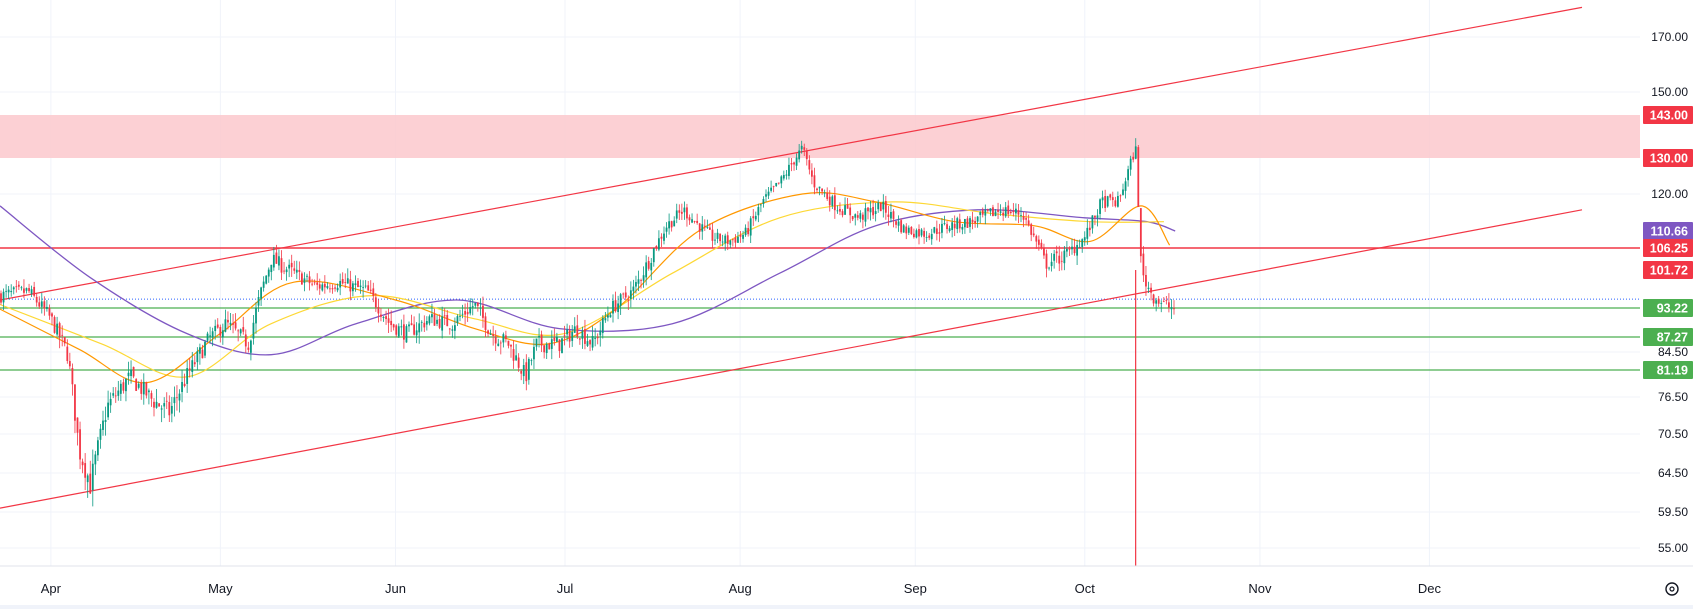 The width and height of the screenshot is (1693, 614). Describe the element at coordinates (1430, 588) in the screenshot. I see `time-tick-label: Dec` at that location.